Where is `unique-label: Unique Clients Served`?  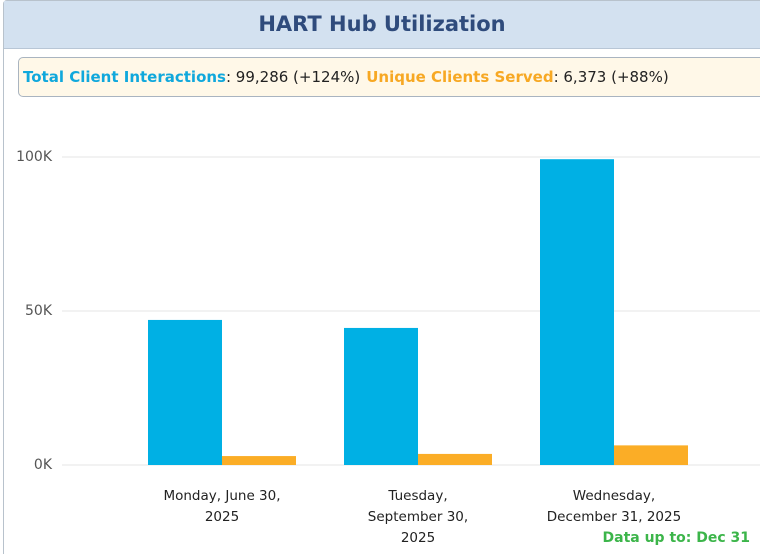
unique-label: Unique Clients Served is located at coordinates (460, 77).